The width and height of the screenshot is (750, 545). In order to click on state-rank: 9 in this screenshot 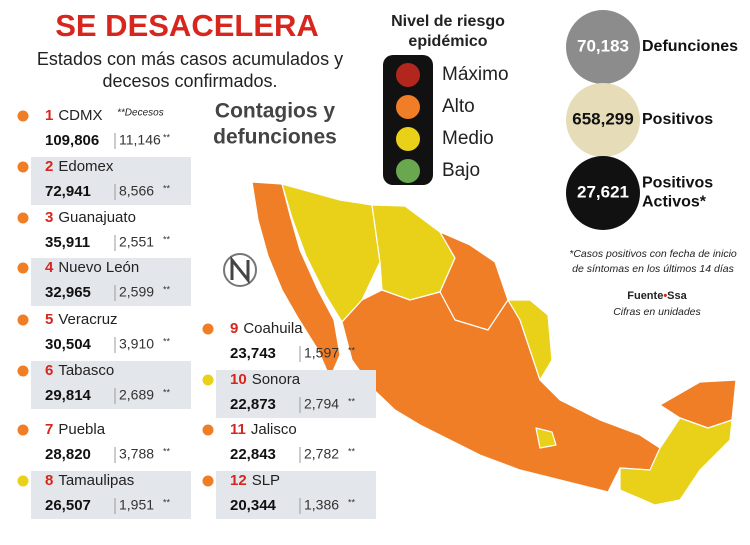, I will do `click(234, 328)`.